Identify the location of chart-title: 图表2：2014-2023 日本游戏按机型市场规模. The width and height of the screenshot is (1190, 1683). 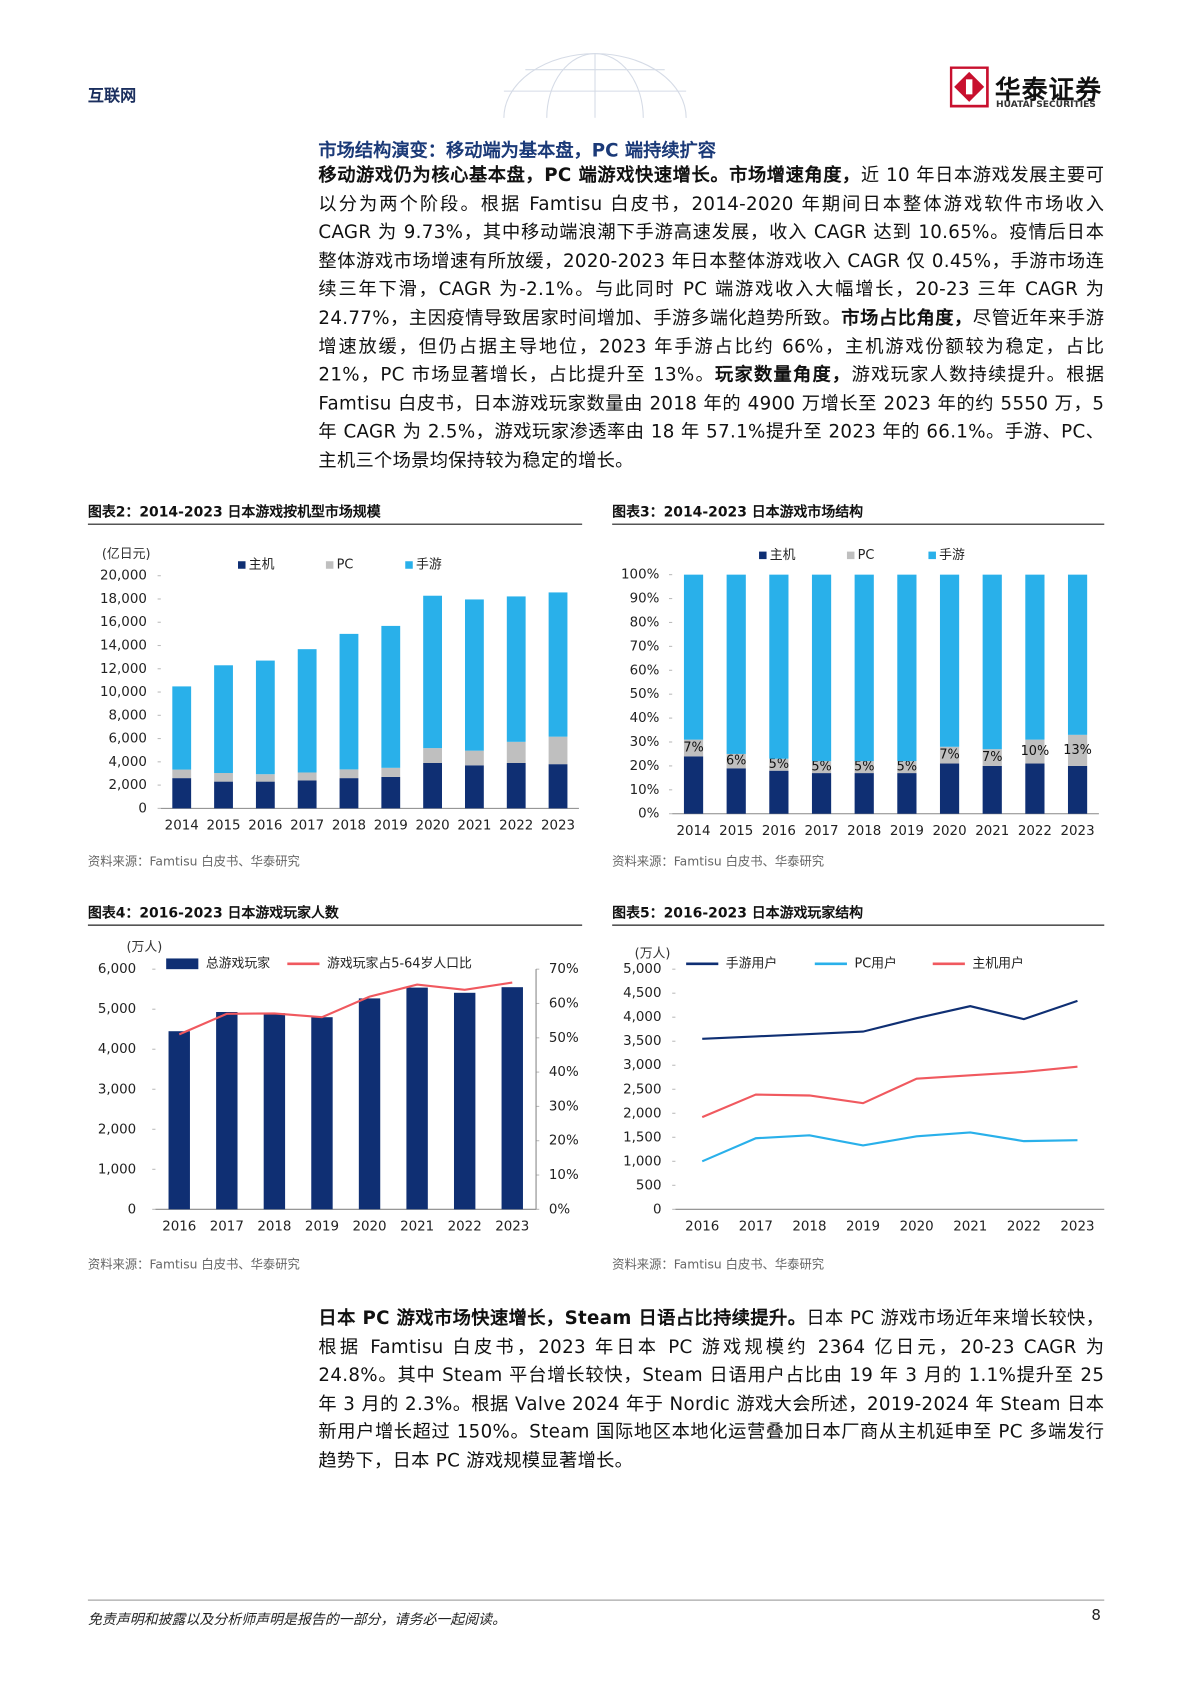
(235, 511).